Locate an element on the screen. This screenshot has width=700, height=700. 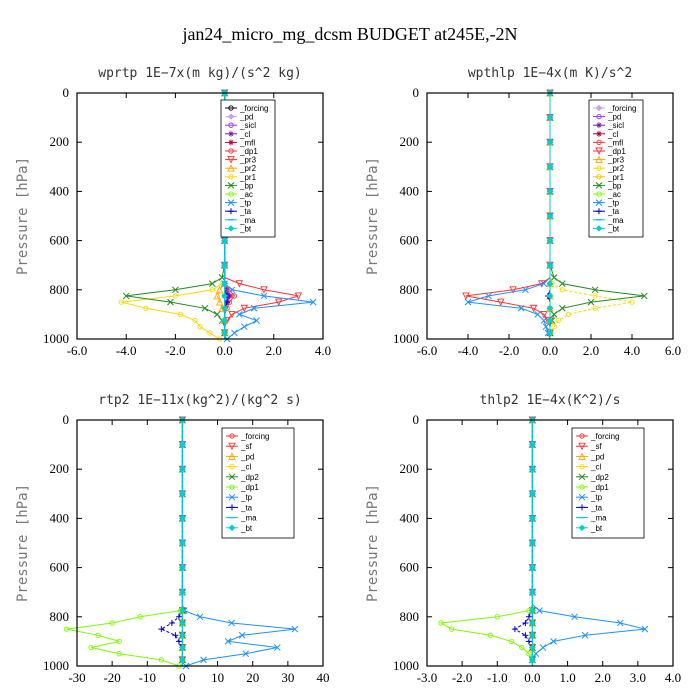
legend-label: _pd is located at coordinates (597, 456).